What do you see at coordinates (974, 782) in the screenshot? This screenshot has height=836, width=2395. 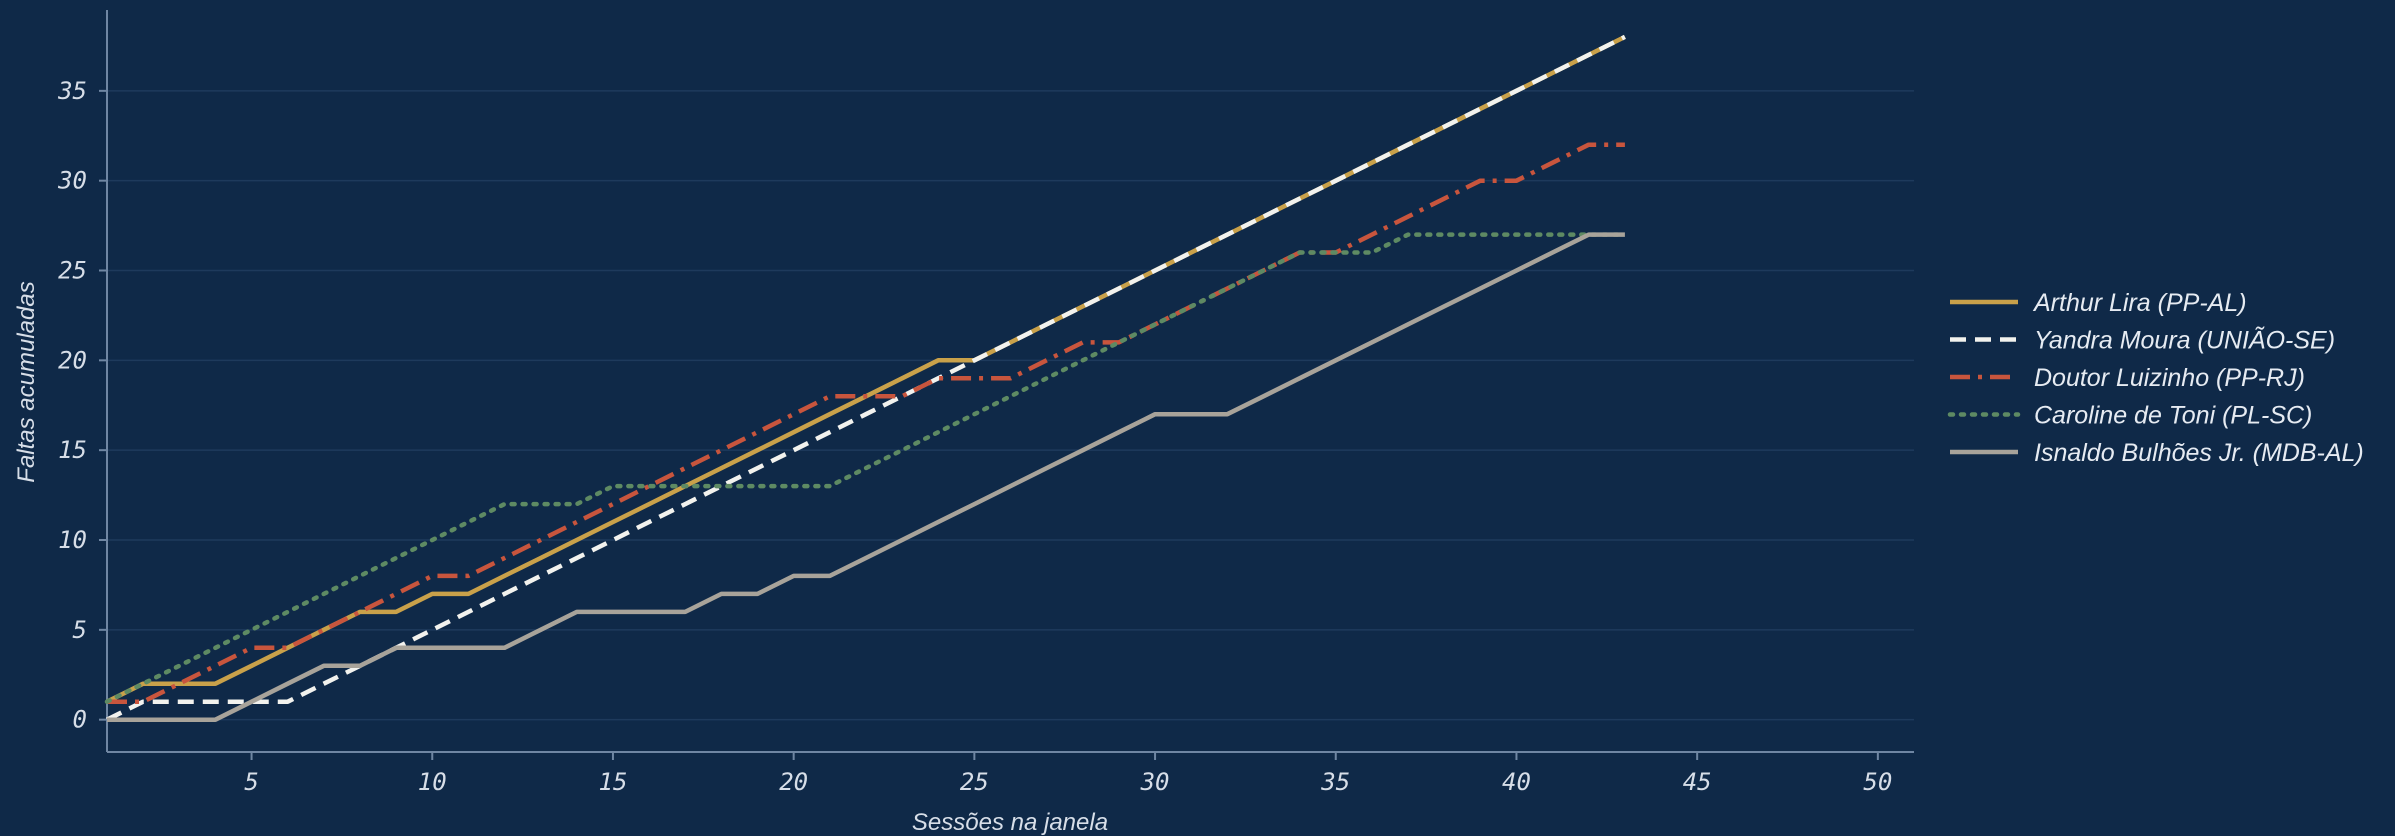 I see `x-tick-label: 25` at bounding box center [974, 782].